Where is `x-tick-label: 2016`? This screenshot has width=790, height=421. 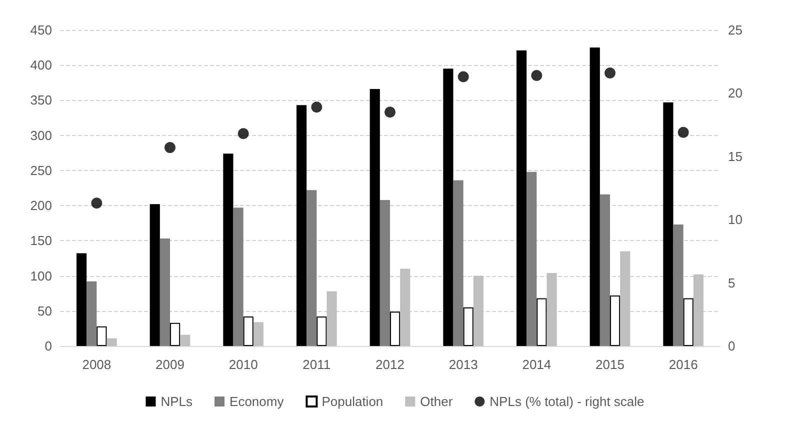
x-tick-label: 2016 is located at coordinates (683, 364).